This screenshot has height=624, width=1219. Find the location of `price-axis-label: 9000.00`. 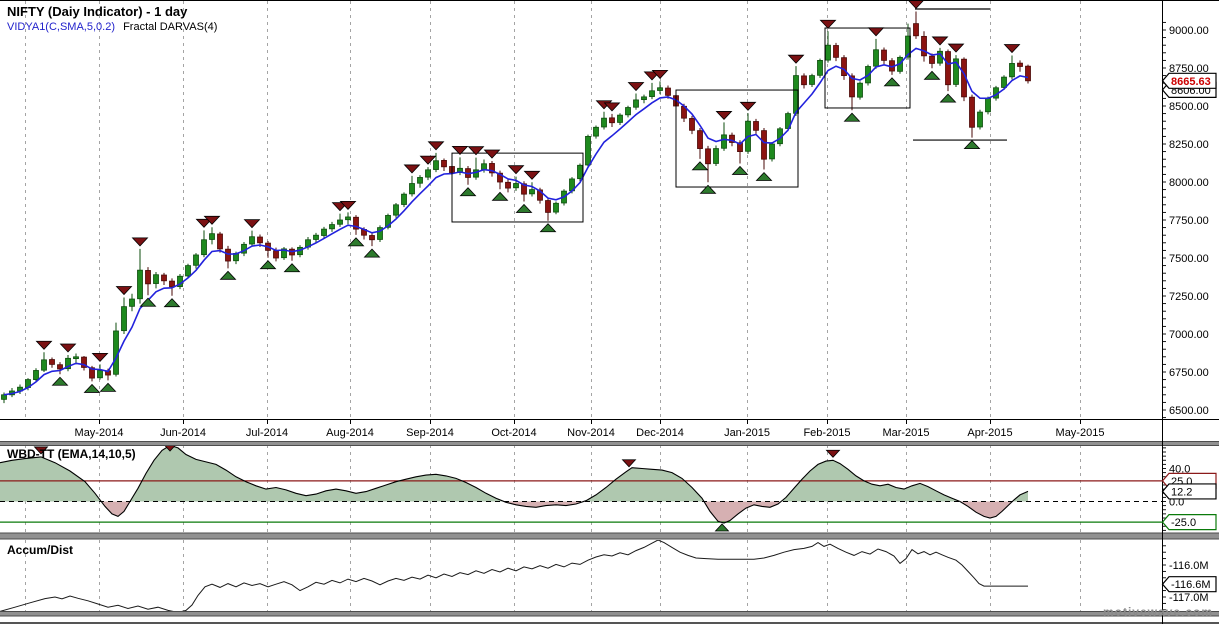

price-axis-label: 9000.00 is located at coordinates (1189, 31).